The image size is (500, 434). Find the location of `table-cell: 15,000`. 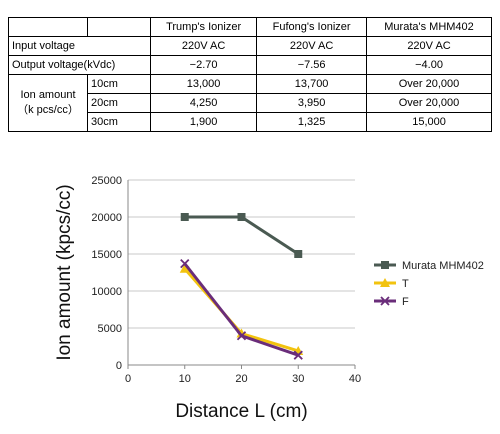

table-cell: 15,000 is located at coordinates (429, 122).